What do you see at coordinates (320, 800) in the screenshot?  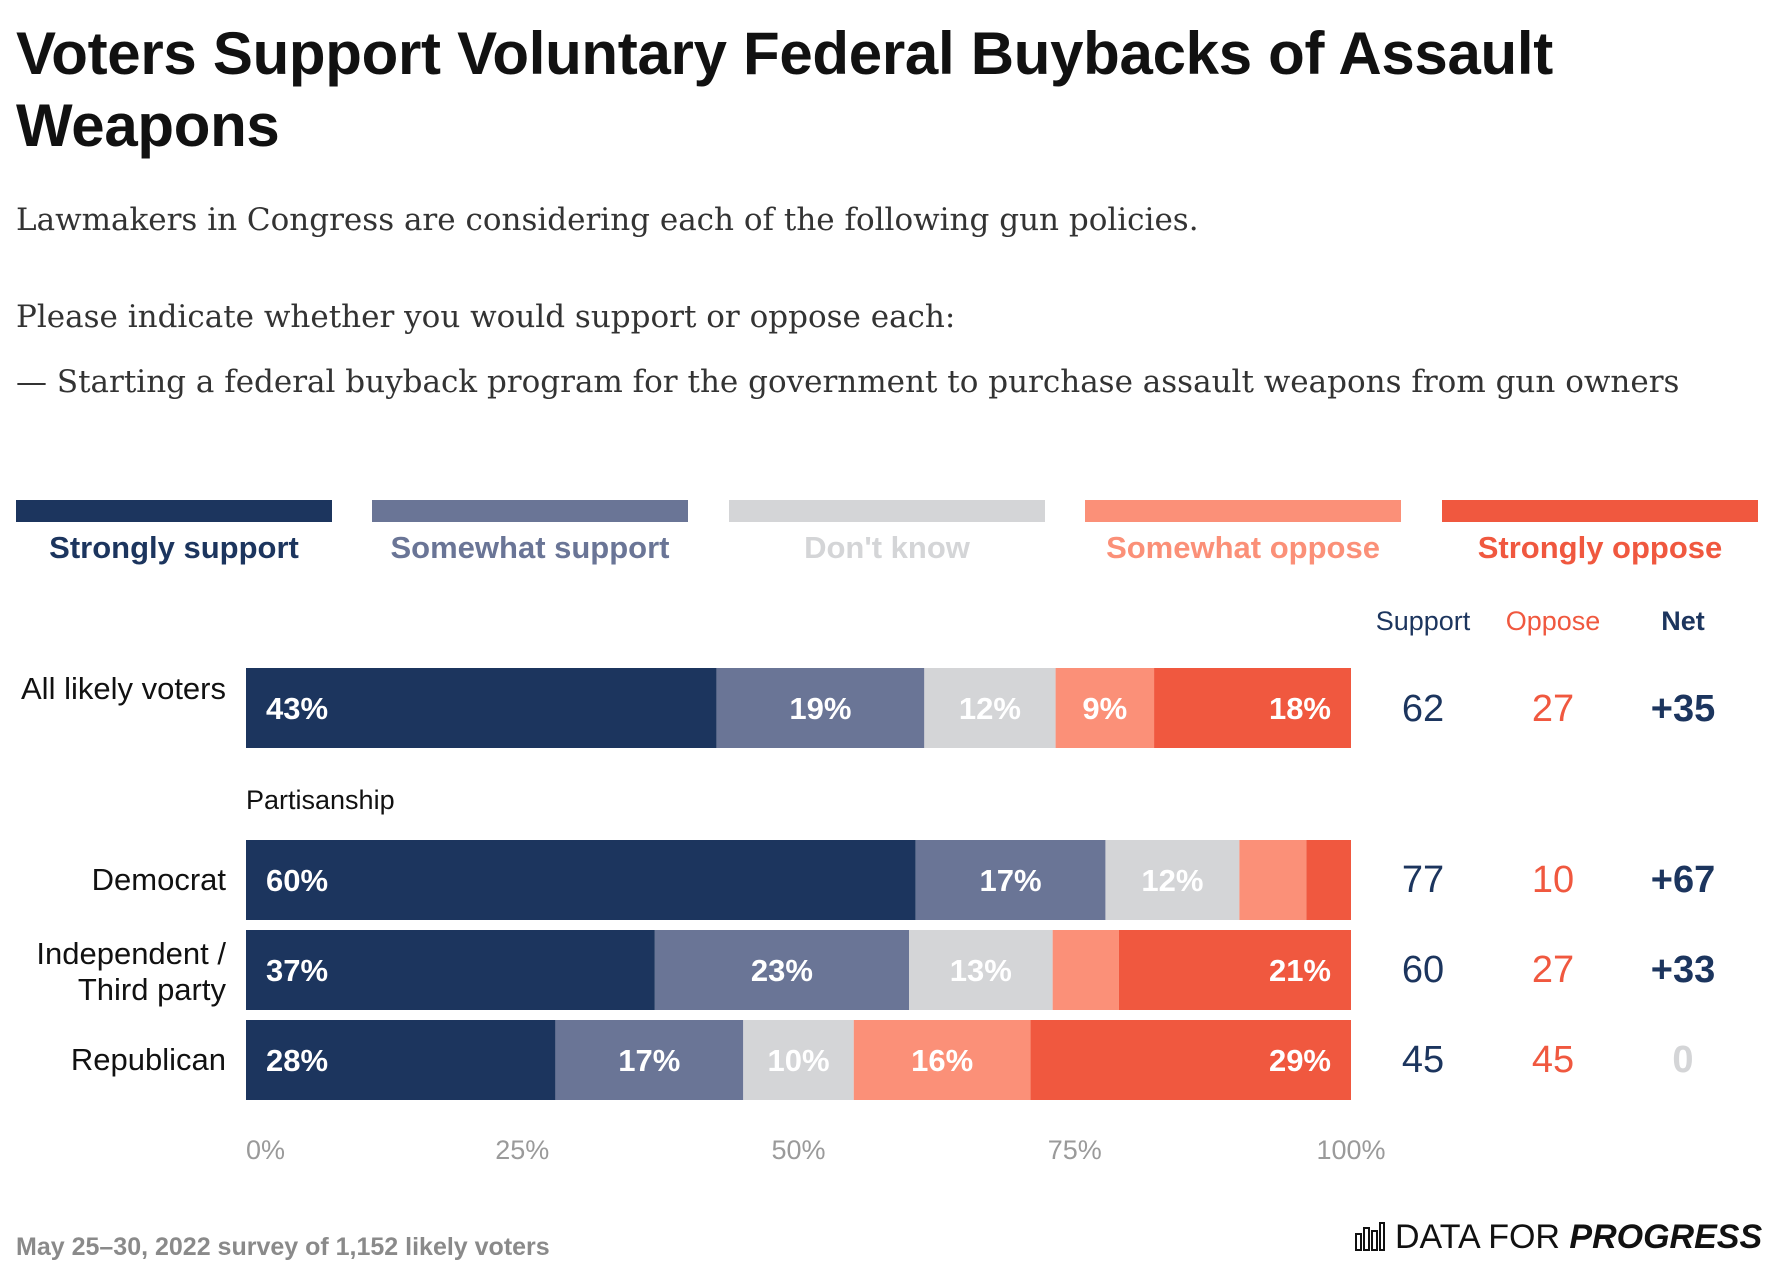 I see `group-label-partisanship: Partisanship` at bounding box center [320, 800].